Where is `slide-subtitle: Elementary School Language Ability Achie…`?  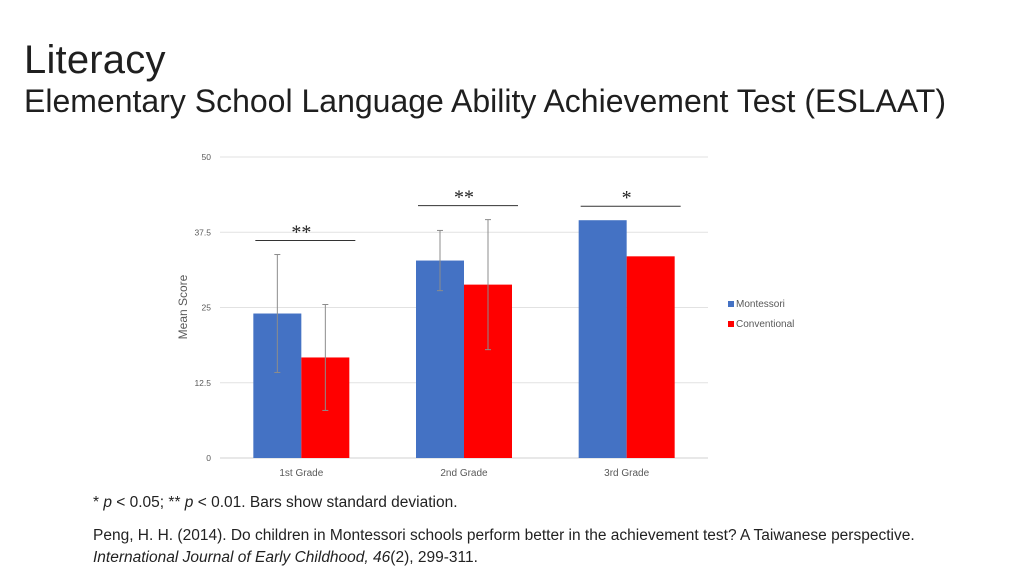
slide-subtitle: Elementary School Language Ability Achie… is located at coordinates (485, 101).